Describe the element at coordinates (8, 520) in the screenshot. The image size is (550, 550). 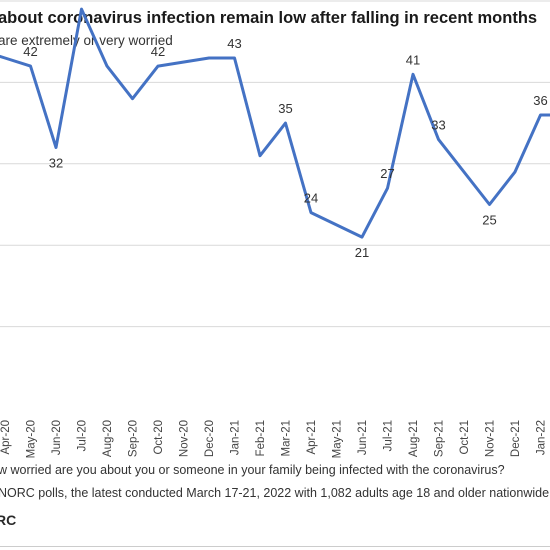
I see `brand-logo-text: RC` at that location.